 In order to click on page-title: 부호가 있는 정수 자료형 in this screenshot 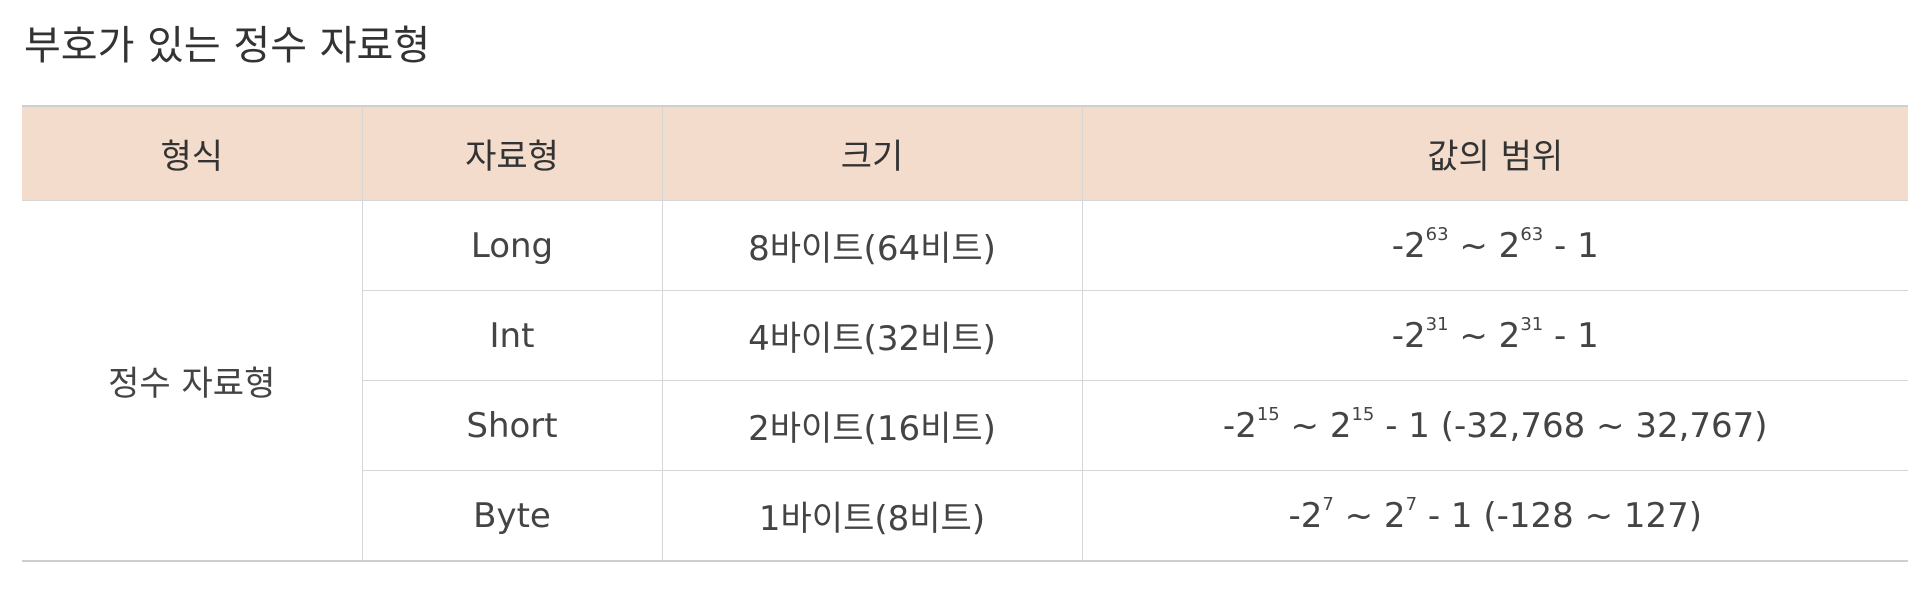, I will do `click(227, 46)`.